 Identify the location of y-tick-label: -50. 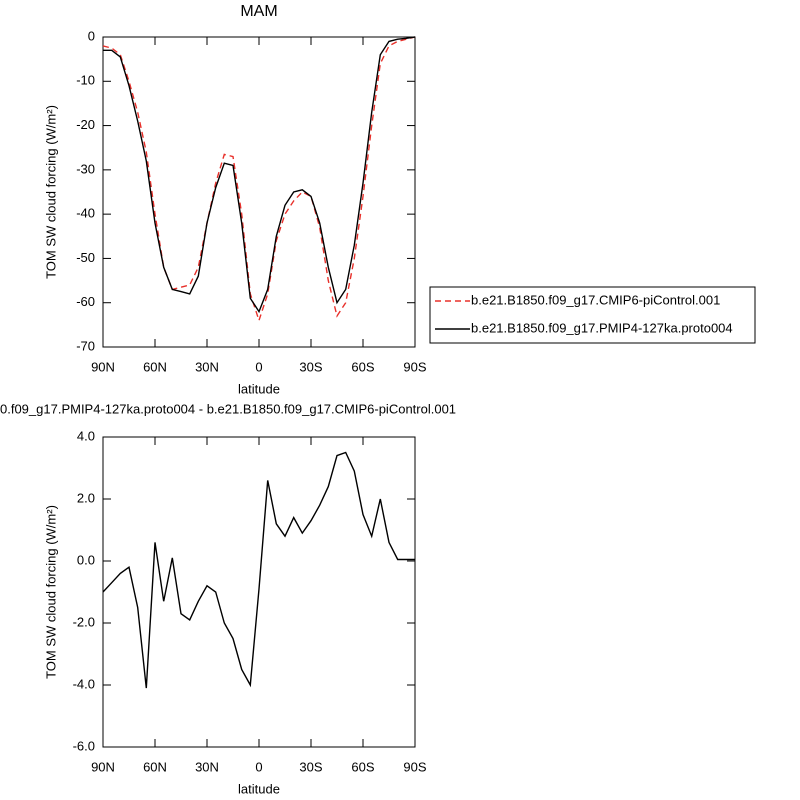
(85, 257).